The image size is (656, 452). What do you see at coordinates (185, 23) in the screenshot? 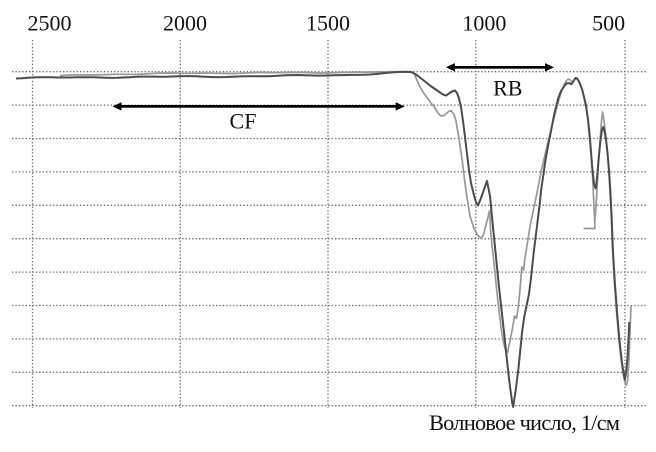
I see `svg-text: 2000` at bounding box center [185, 23].